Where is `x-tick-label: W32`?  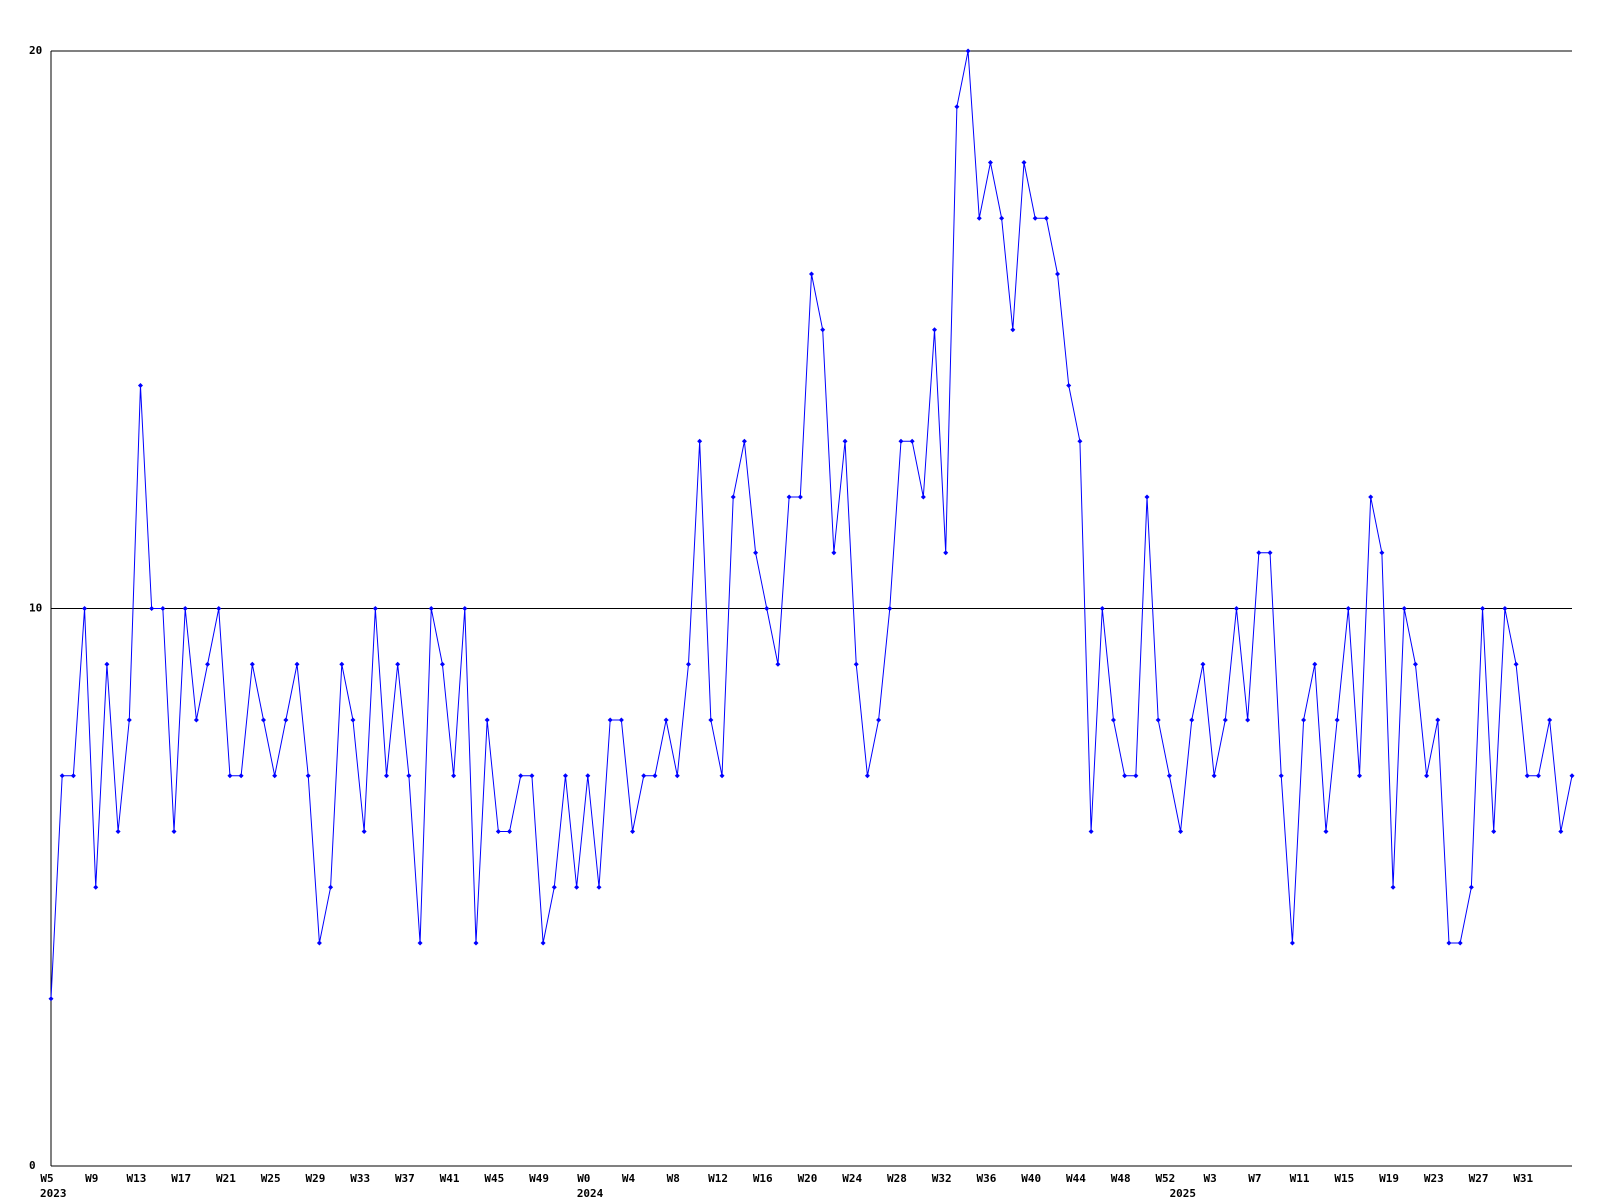 x-tick-label: W32 is located at coordinates (942, 1178).